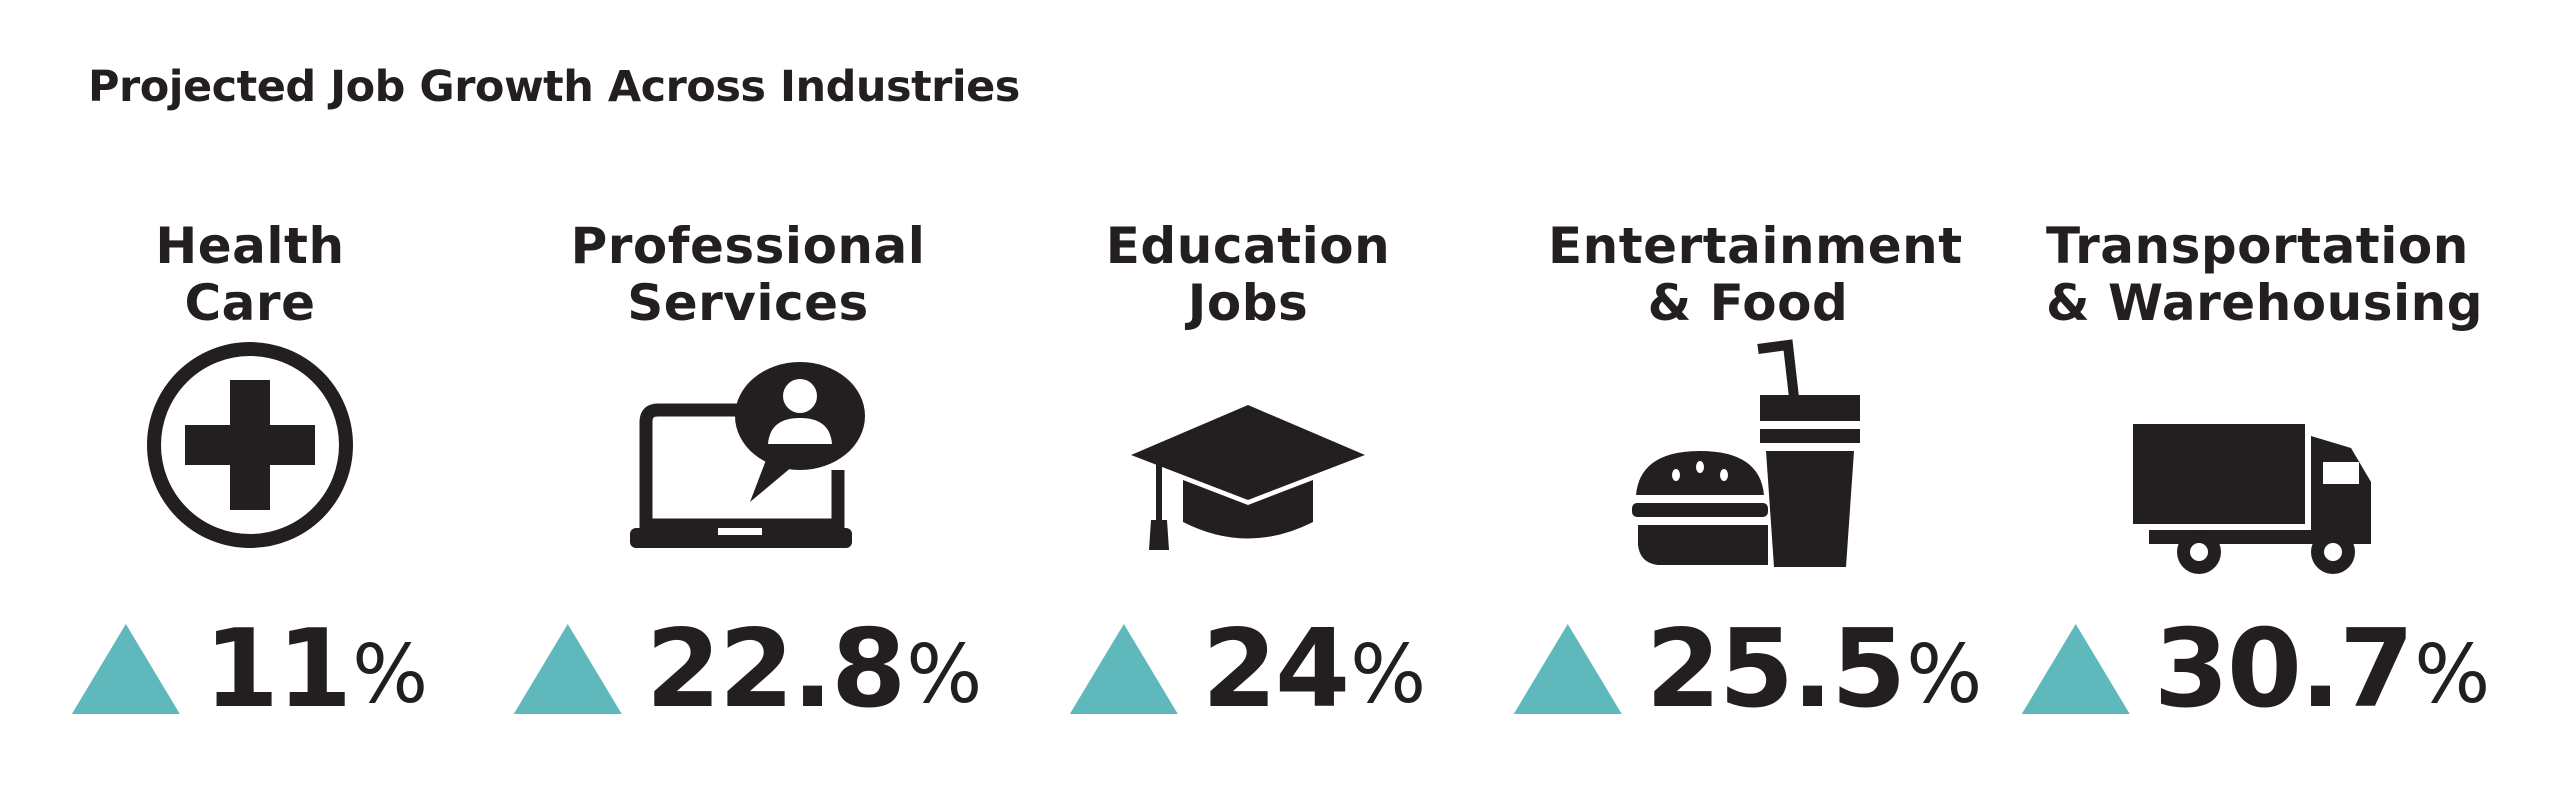  What do you see at coordinates (250, 445) in the screenshot?
I see `medical-cross-icon` at bounding box center [250, 445].